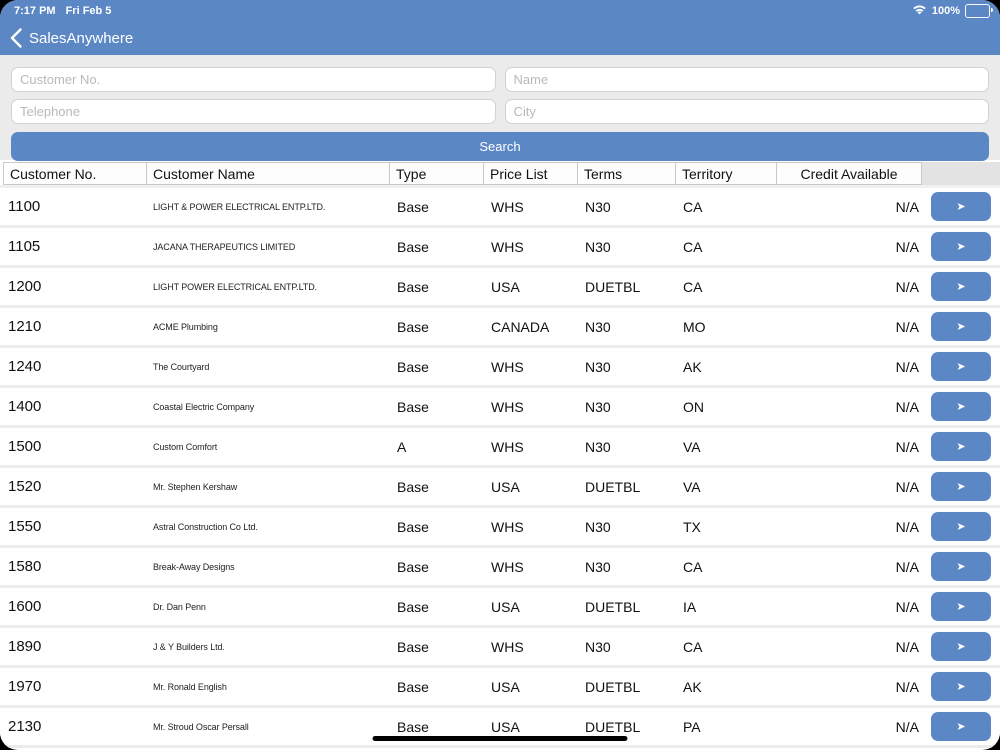  I want to click on column-header-terms: Terms, so click(627, 173).